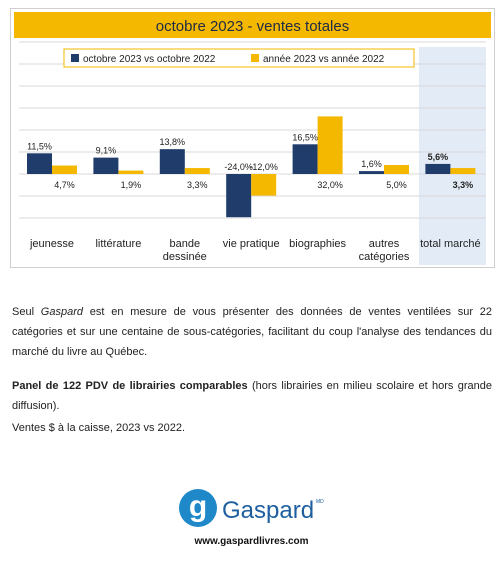  Describe the element at coordinates (305, 137) in the screenshot. I see `data-label: 16,5%` at that location.